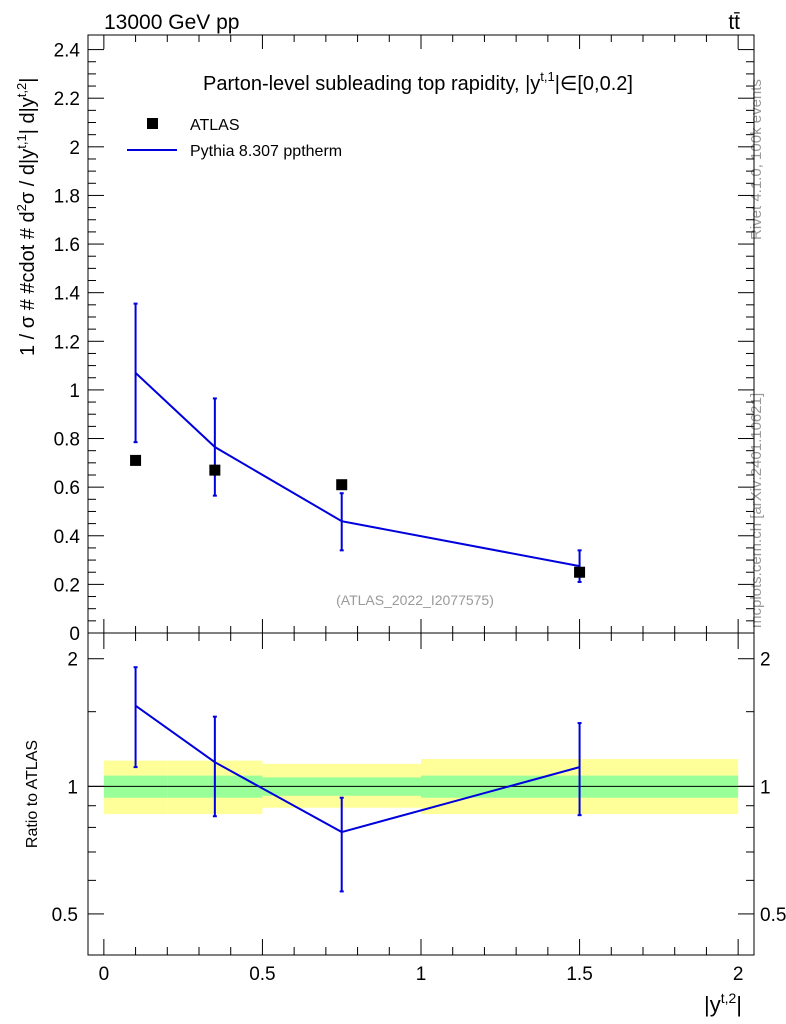 This screenshot has width=786, height=1024. I want to click on main-ytick-label: 1.2, so click(67, 342).